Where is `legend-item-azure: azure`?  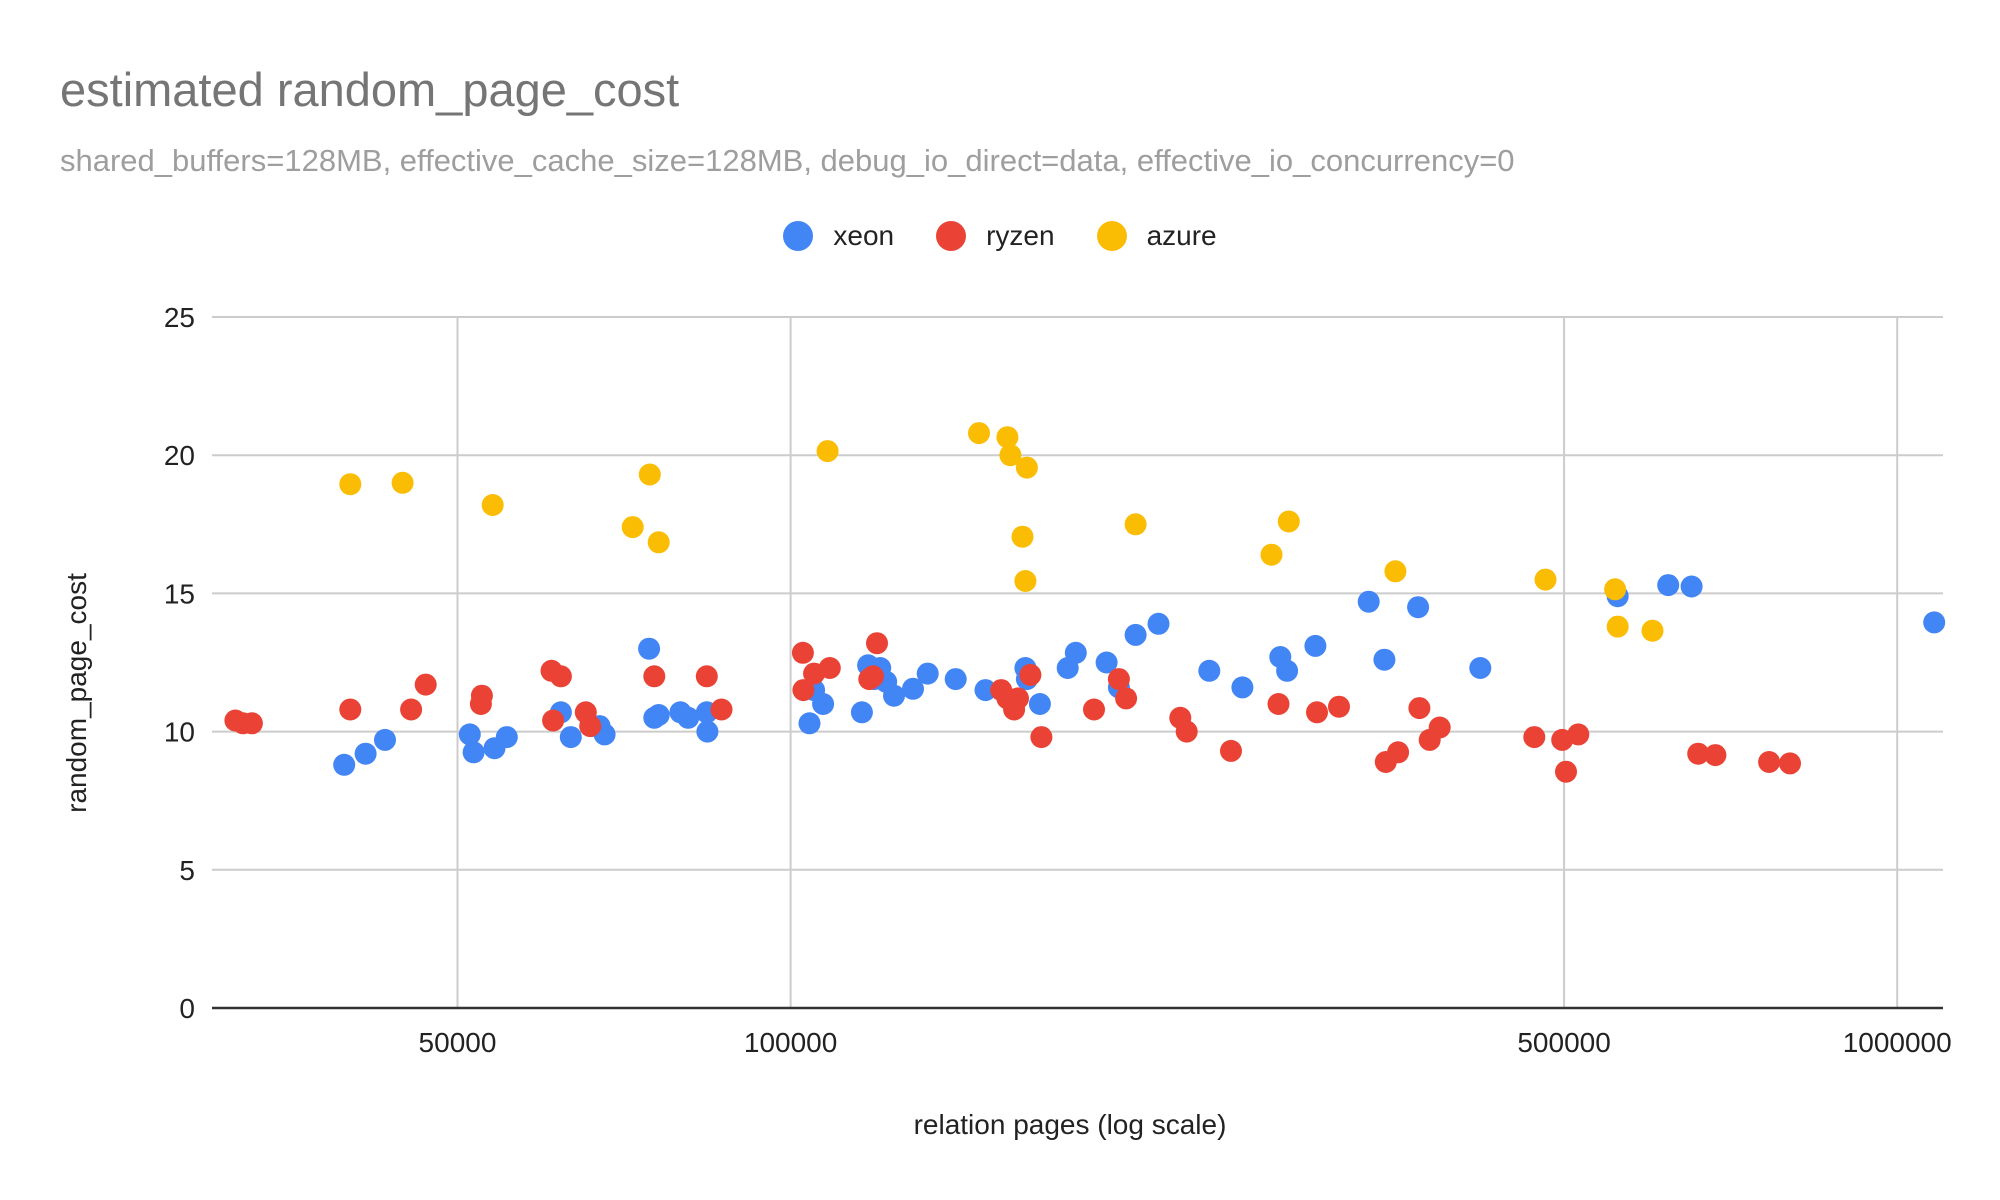
legend-item-azure: azure is located at coordinates (1156, 236).